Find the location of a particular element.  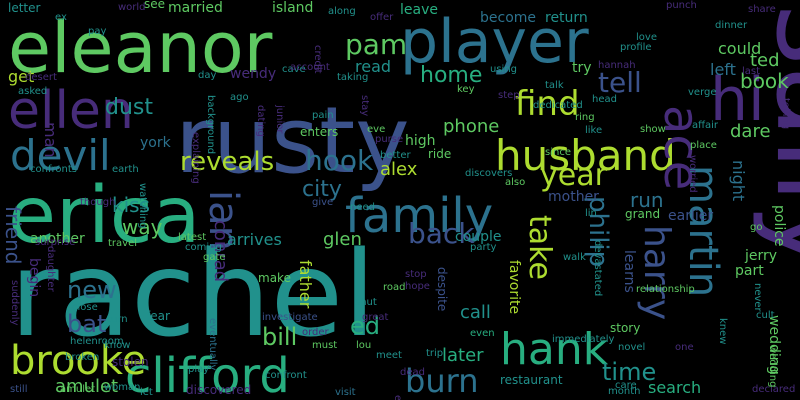

word-hank: hank is located at coordinates (554, 349).